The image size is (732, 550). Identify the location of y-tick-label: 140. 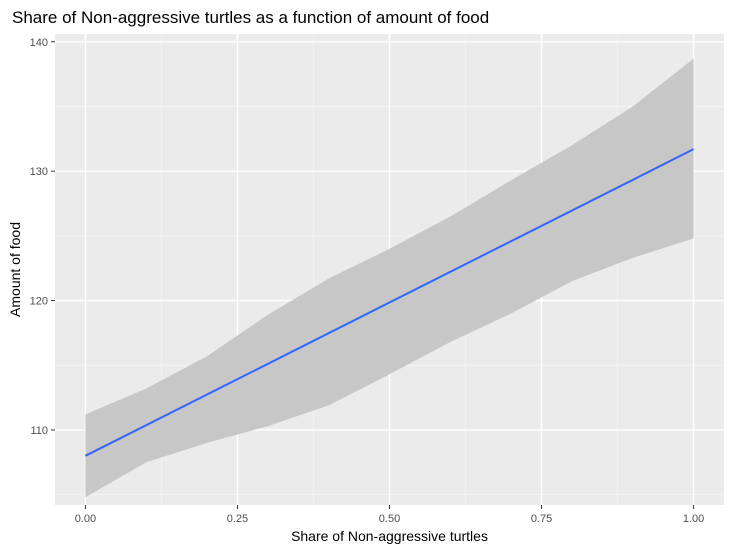
(39, 43).